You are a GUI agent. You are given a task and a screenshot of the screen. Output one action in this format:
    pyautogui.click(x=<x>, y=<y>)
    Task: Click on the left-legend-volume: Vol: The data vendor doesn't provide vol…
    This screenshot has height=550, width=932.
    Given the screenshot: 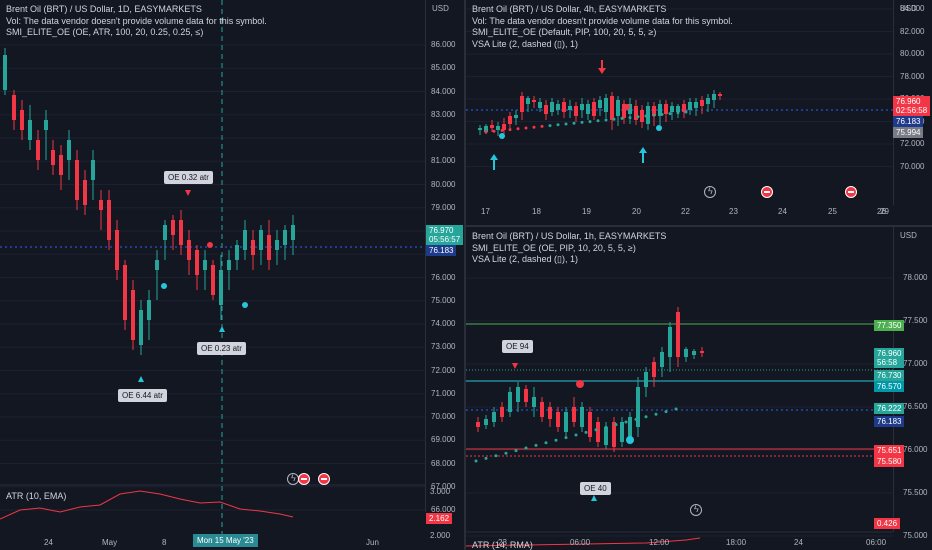 What is the action you would take?
    pyautogui.click(x=136, y=20)
    